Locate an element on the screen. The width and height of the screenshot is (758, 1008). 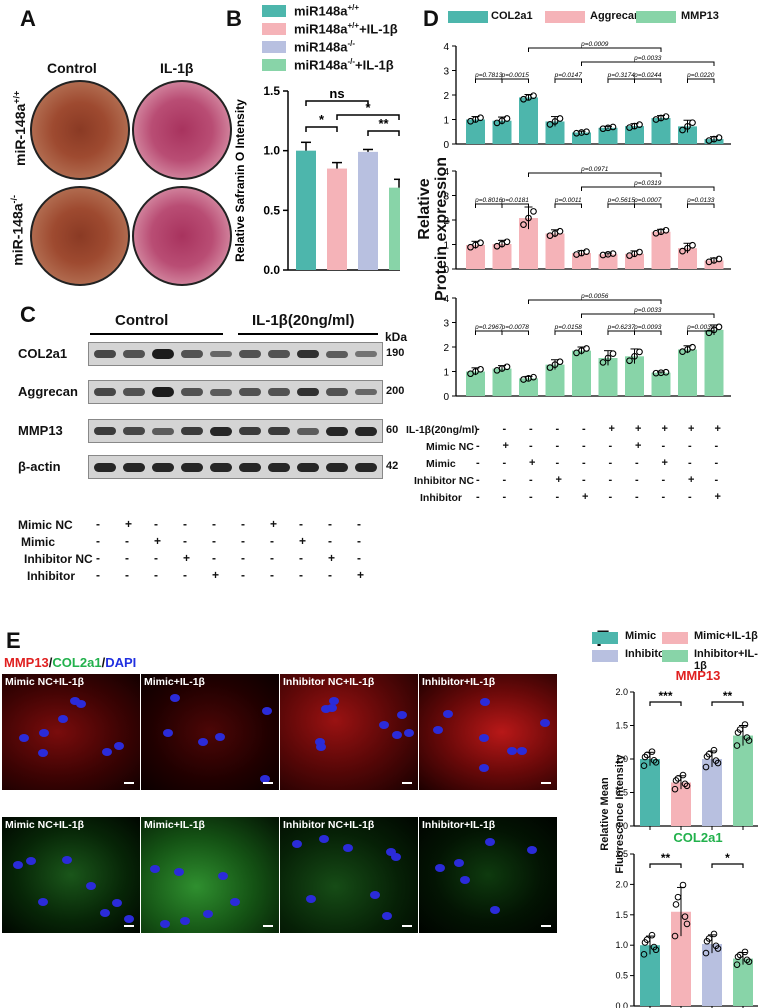
blot-row-label: MMP13 is located at coordinates (40, 430).